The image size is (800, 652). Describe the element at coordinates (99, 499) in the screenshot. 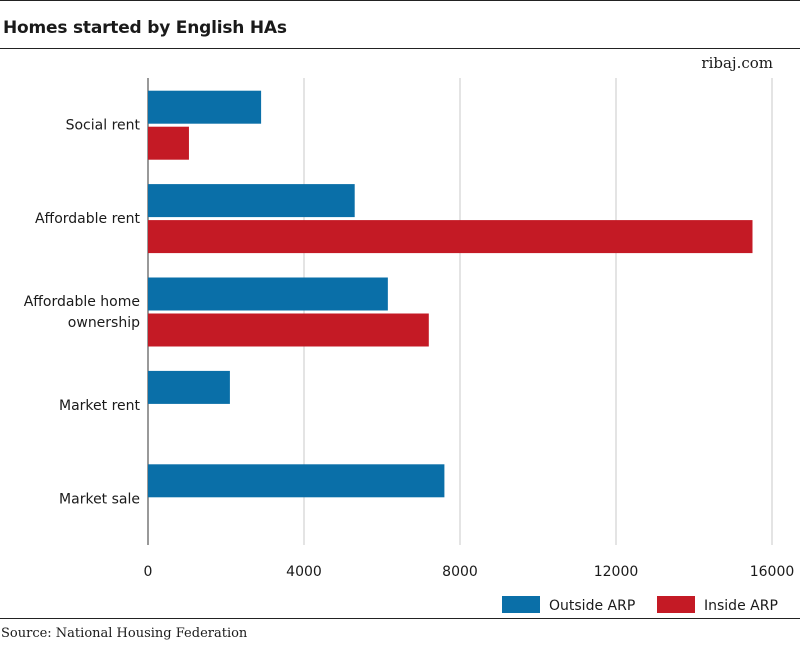

I see `category-label: Market sale` at that location.